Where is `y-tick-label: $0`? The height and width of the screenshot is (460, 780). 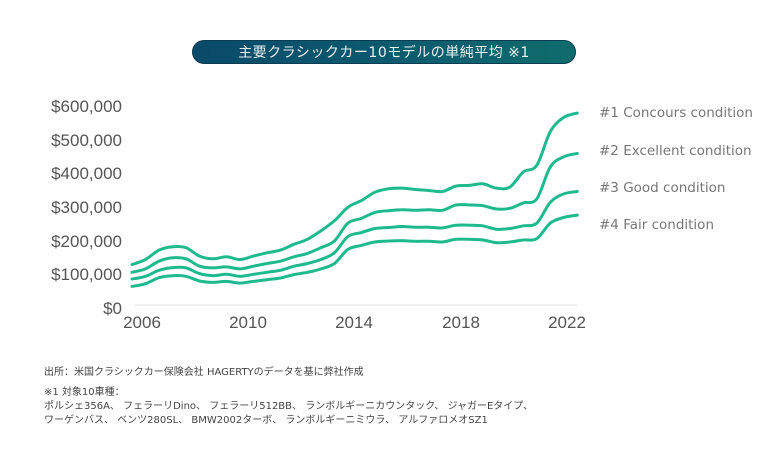 y-tick-label: $0 is located at coordinates (112, 308).